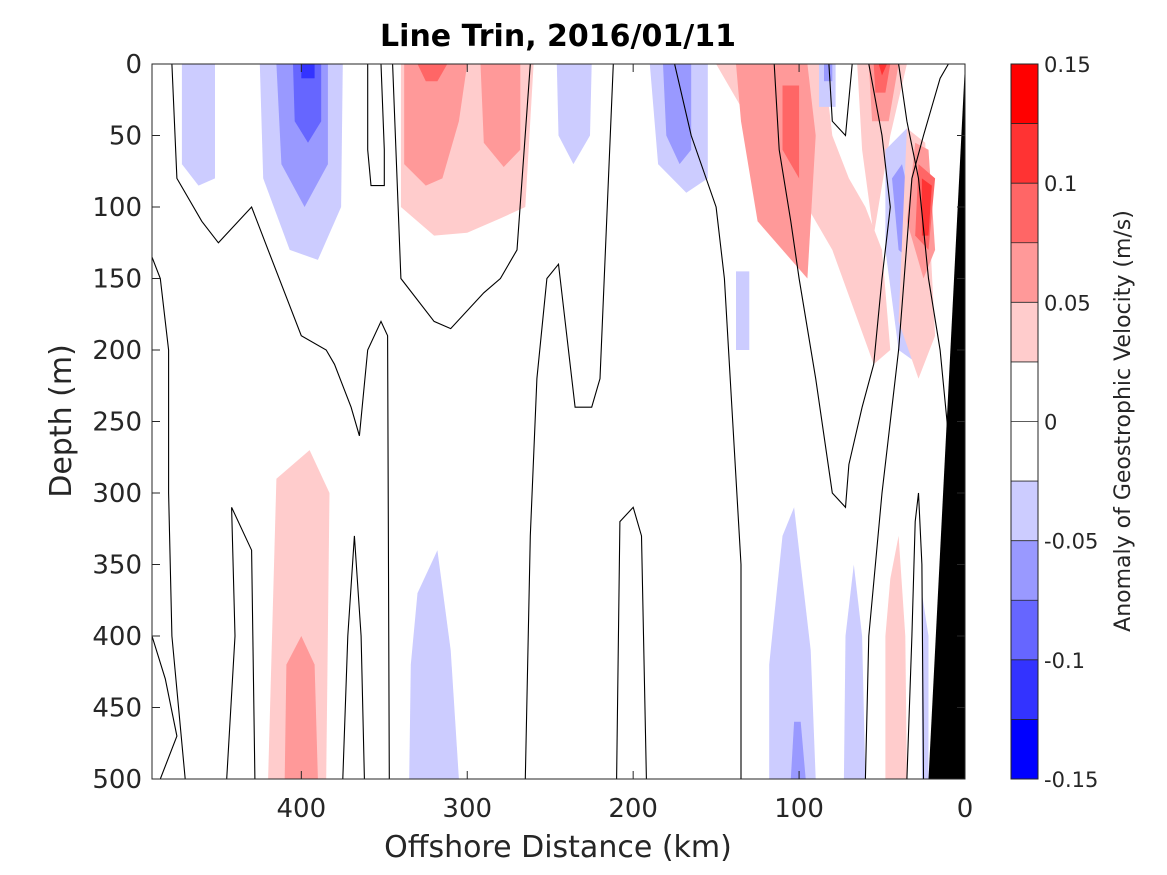  Describe the element at coordinates (436, 125) in the screenshot. I see `anomaly-region-pos-320km` at that location.